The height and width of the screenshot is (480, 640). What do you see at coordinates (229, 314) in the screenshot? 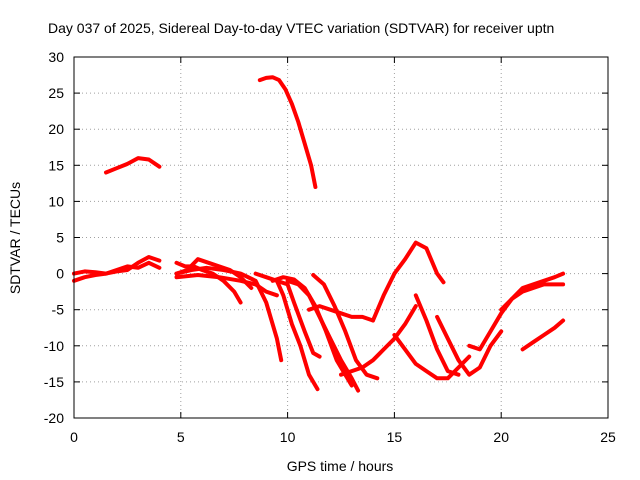
I see `series-line-s07` at bounding box center [229, 314].